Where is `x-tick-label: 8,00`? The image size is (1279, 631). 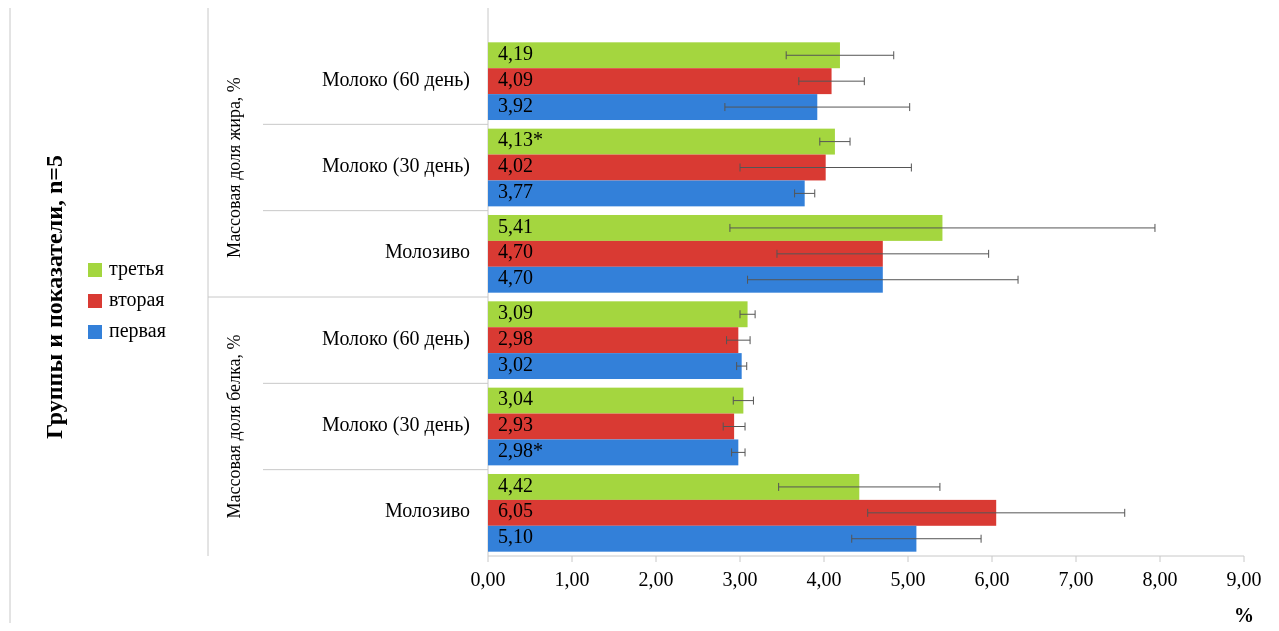 x-tick-label: 8,00 is located at coordinates (1160, 579).